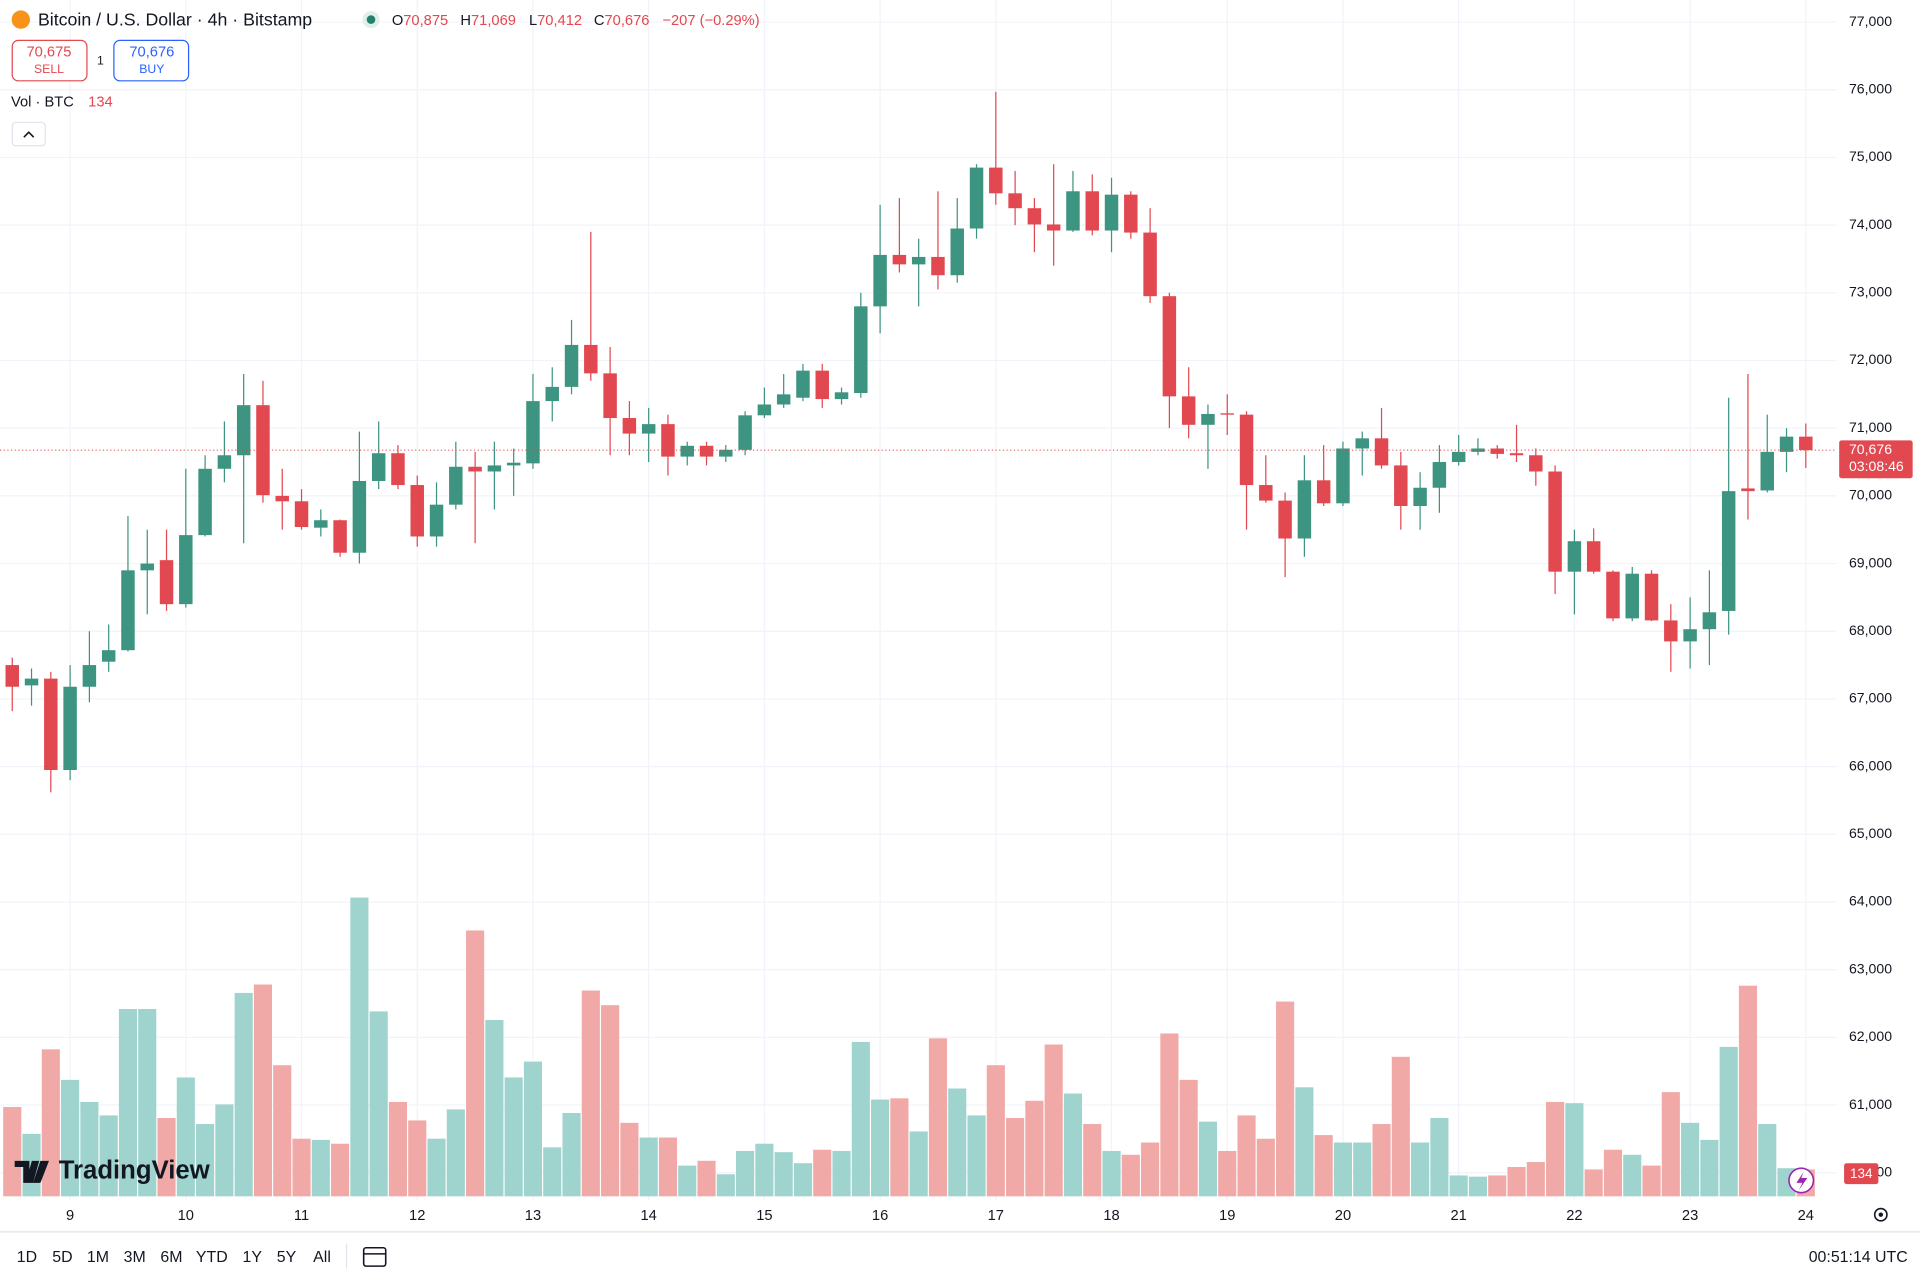 The height and width of the screenshot is (1280, 1920). I want to click on y-tick-label: 75,000, so click(1870, 156).